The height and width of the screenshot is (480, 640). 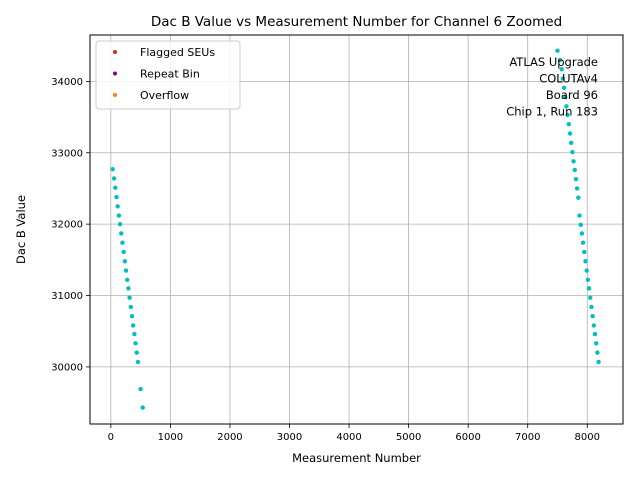 I want to click on annotation-line: Board 96, so click(x=572, y=95).